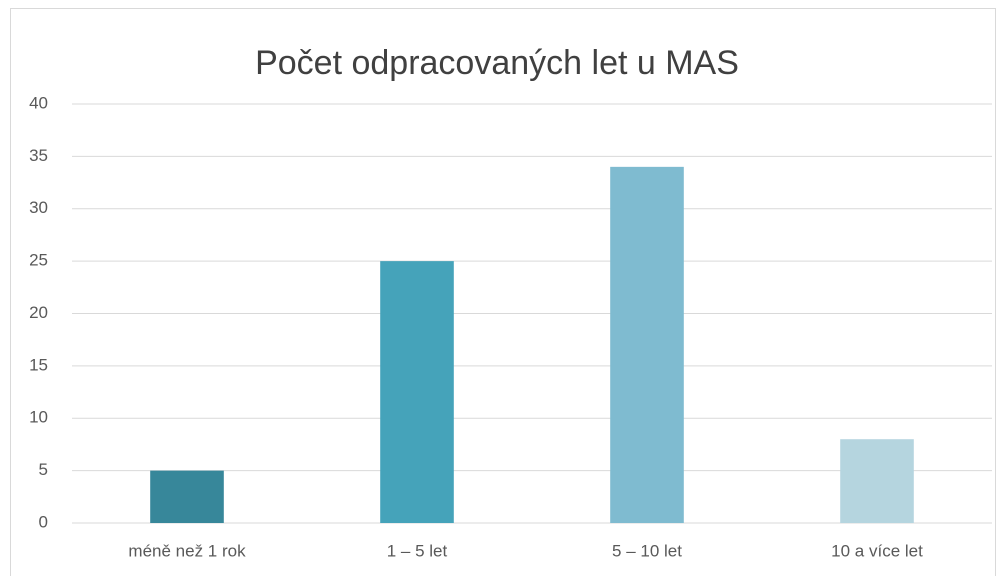  What do you see at coordinates (38, 312) in the screenshot?
I see `y-tick-label: 20` at bounding box center [38, 312].